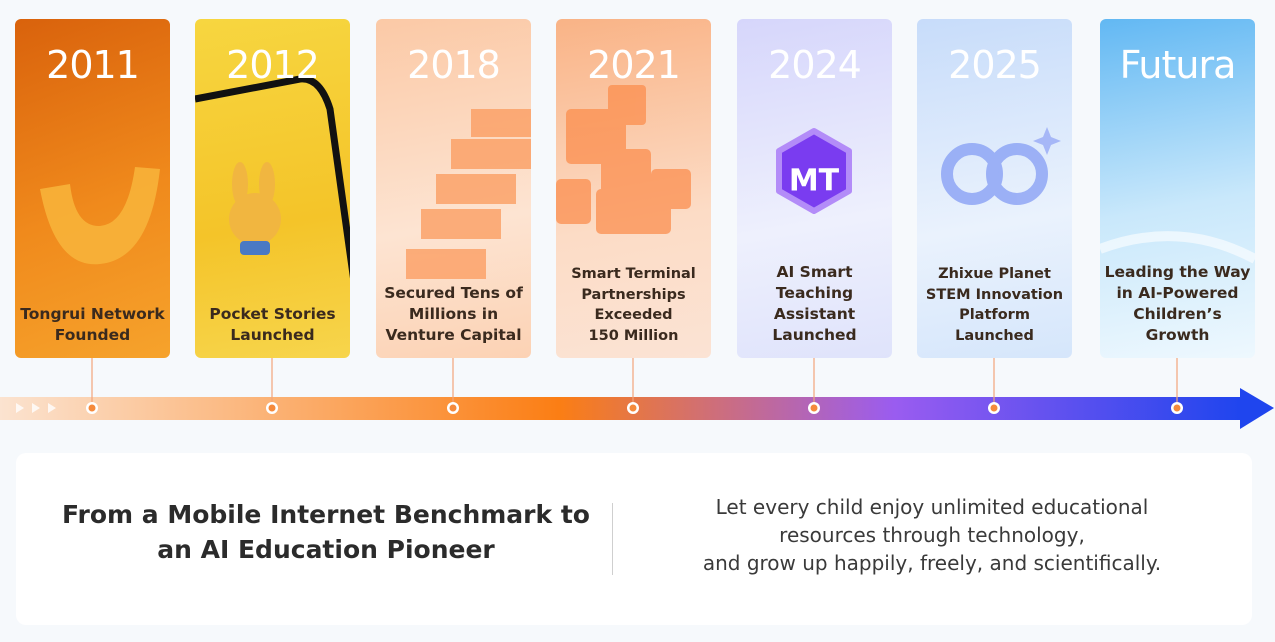 This screenshot has width=1275, height=642. What do you see at coordinates (995, 65) in the screenshot?
I see `card-year: 2025` at bounding box center [995, 65].